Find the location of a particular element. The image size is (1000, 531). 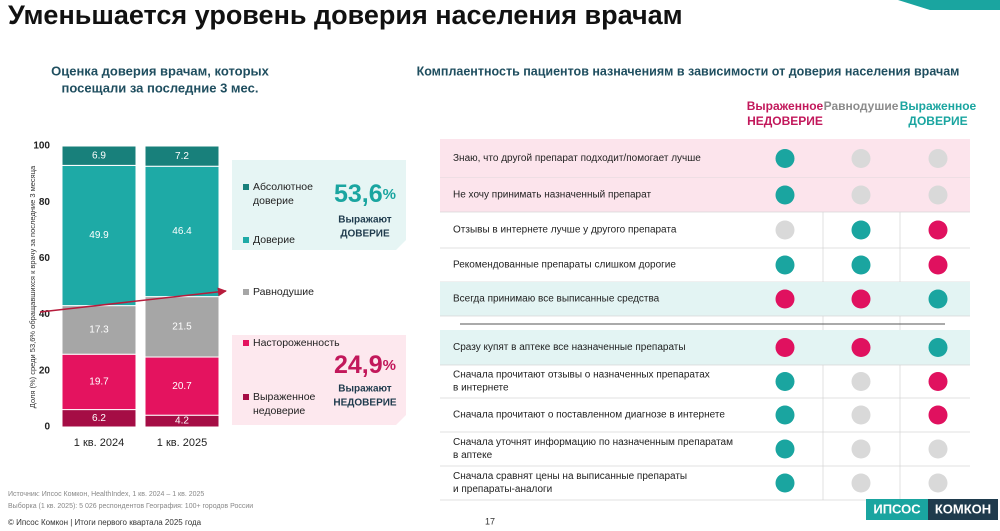

column-header: НЕДОВЕРИЕ is located at coordinates (785, 121).